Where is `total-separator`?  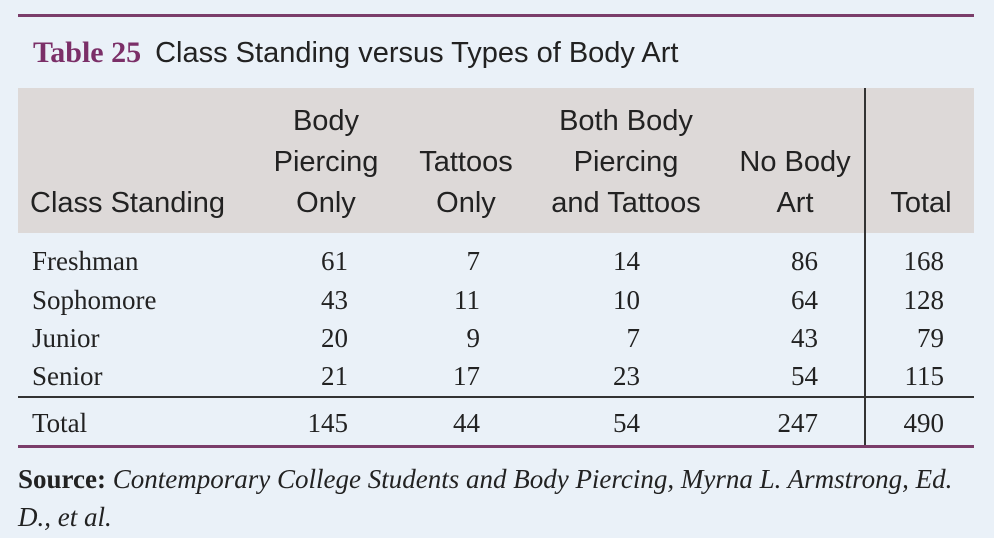
total-separator is located at coordinates (496, 397).